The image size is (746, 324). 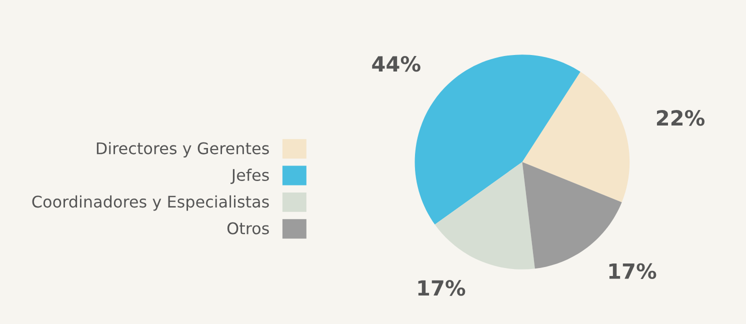 What do you see at coordinates (182, 150) in the screenshot?
I see `legend-label: Directores y Gerentes` at bounding box center [182, 150].